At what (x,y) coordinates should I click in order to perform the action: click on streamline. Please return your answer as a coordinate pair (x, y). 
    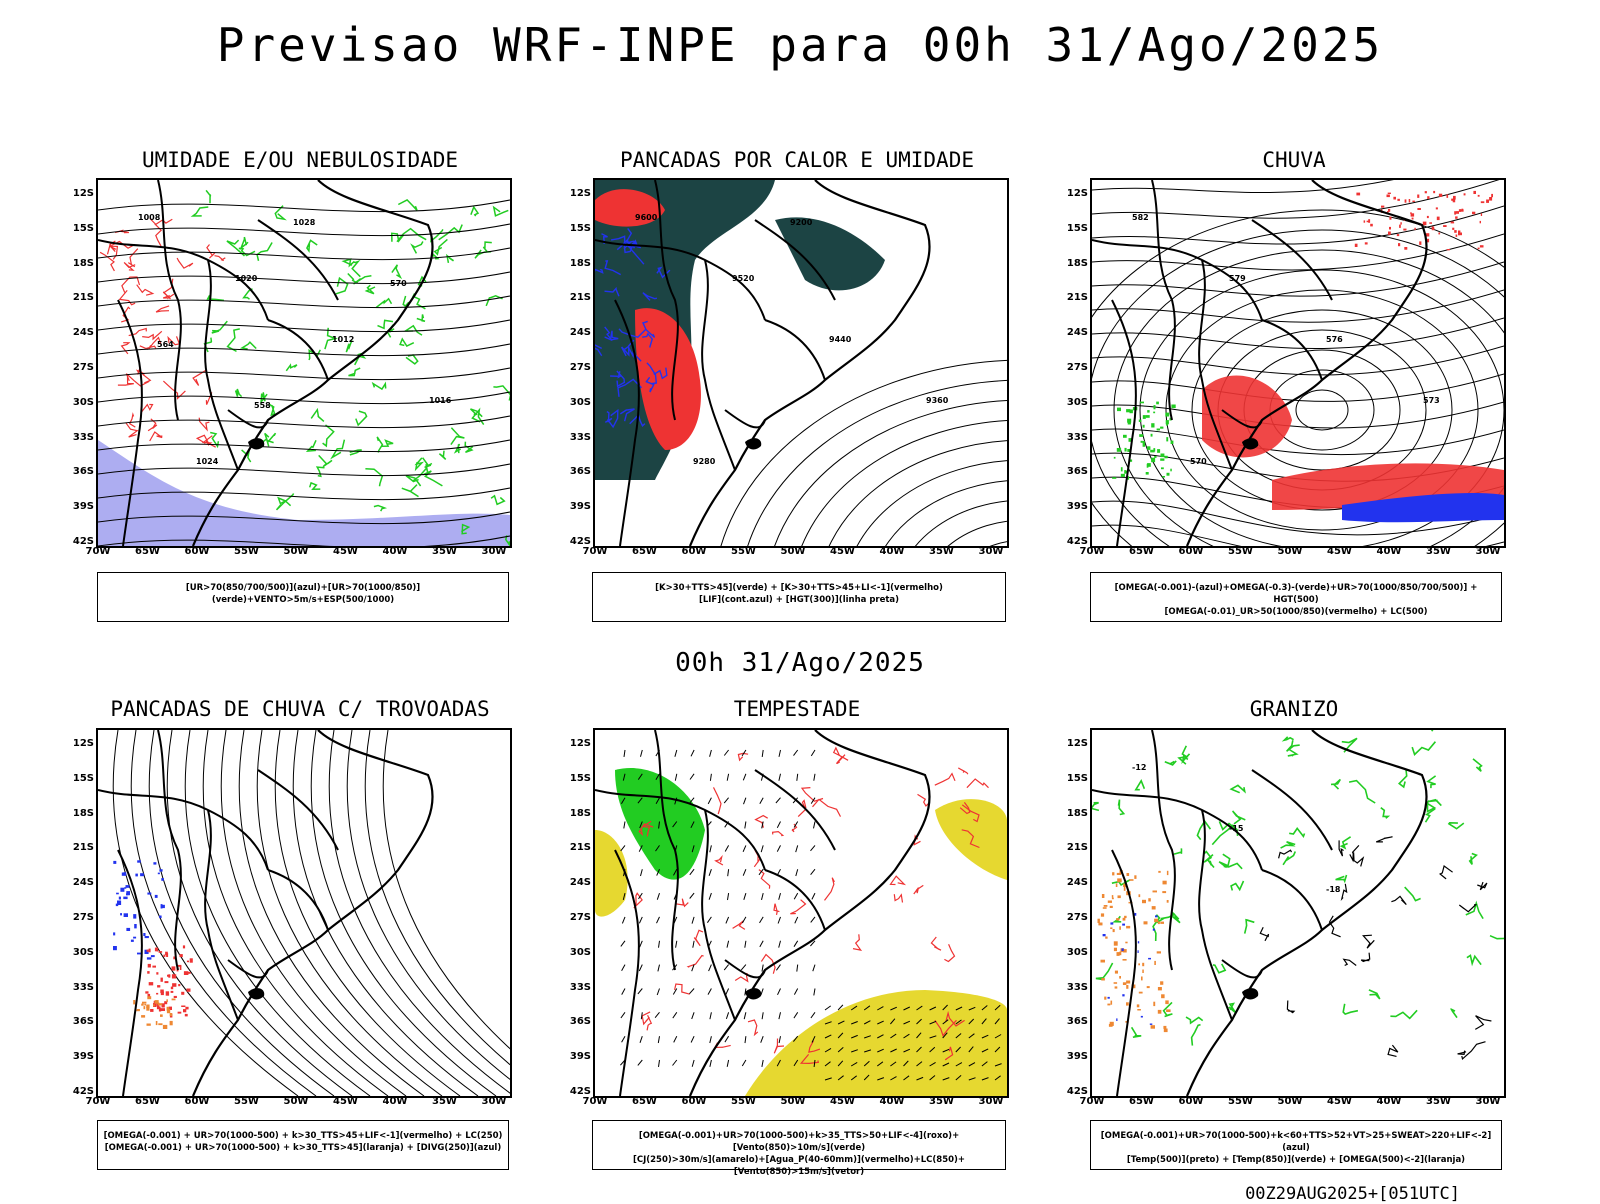
    Looking at the image, I should click on (223, 913).